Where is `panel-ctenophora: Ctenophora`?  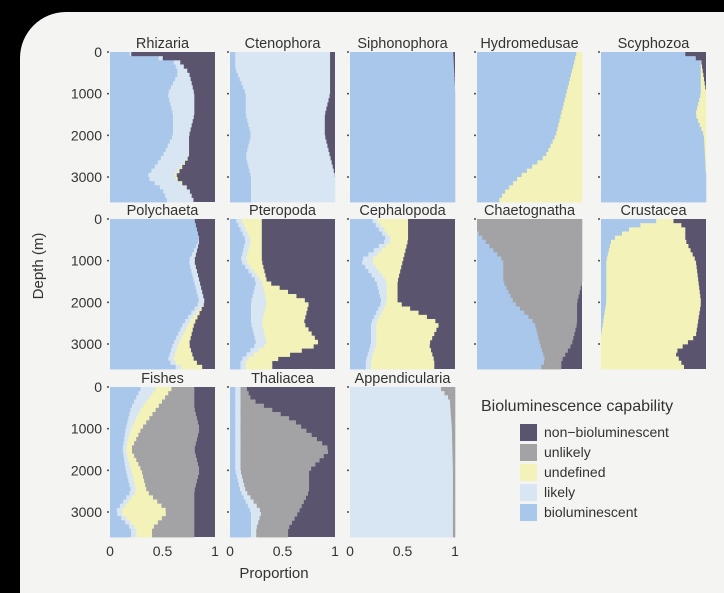 panel-ctenophora: Ctenophora is located at coordinates (281, 119).